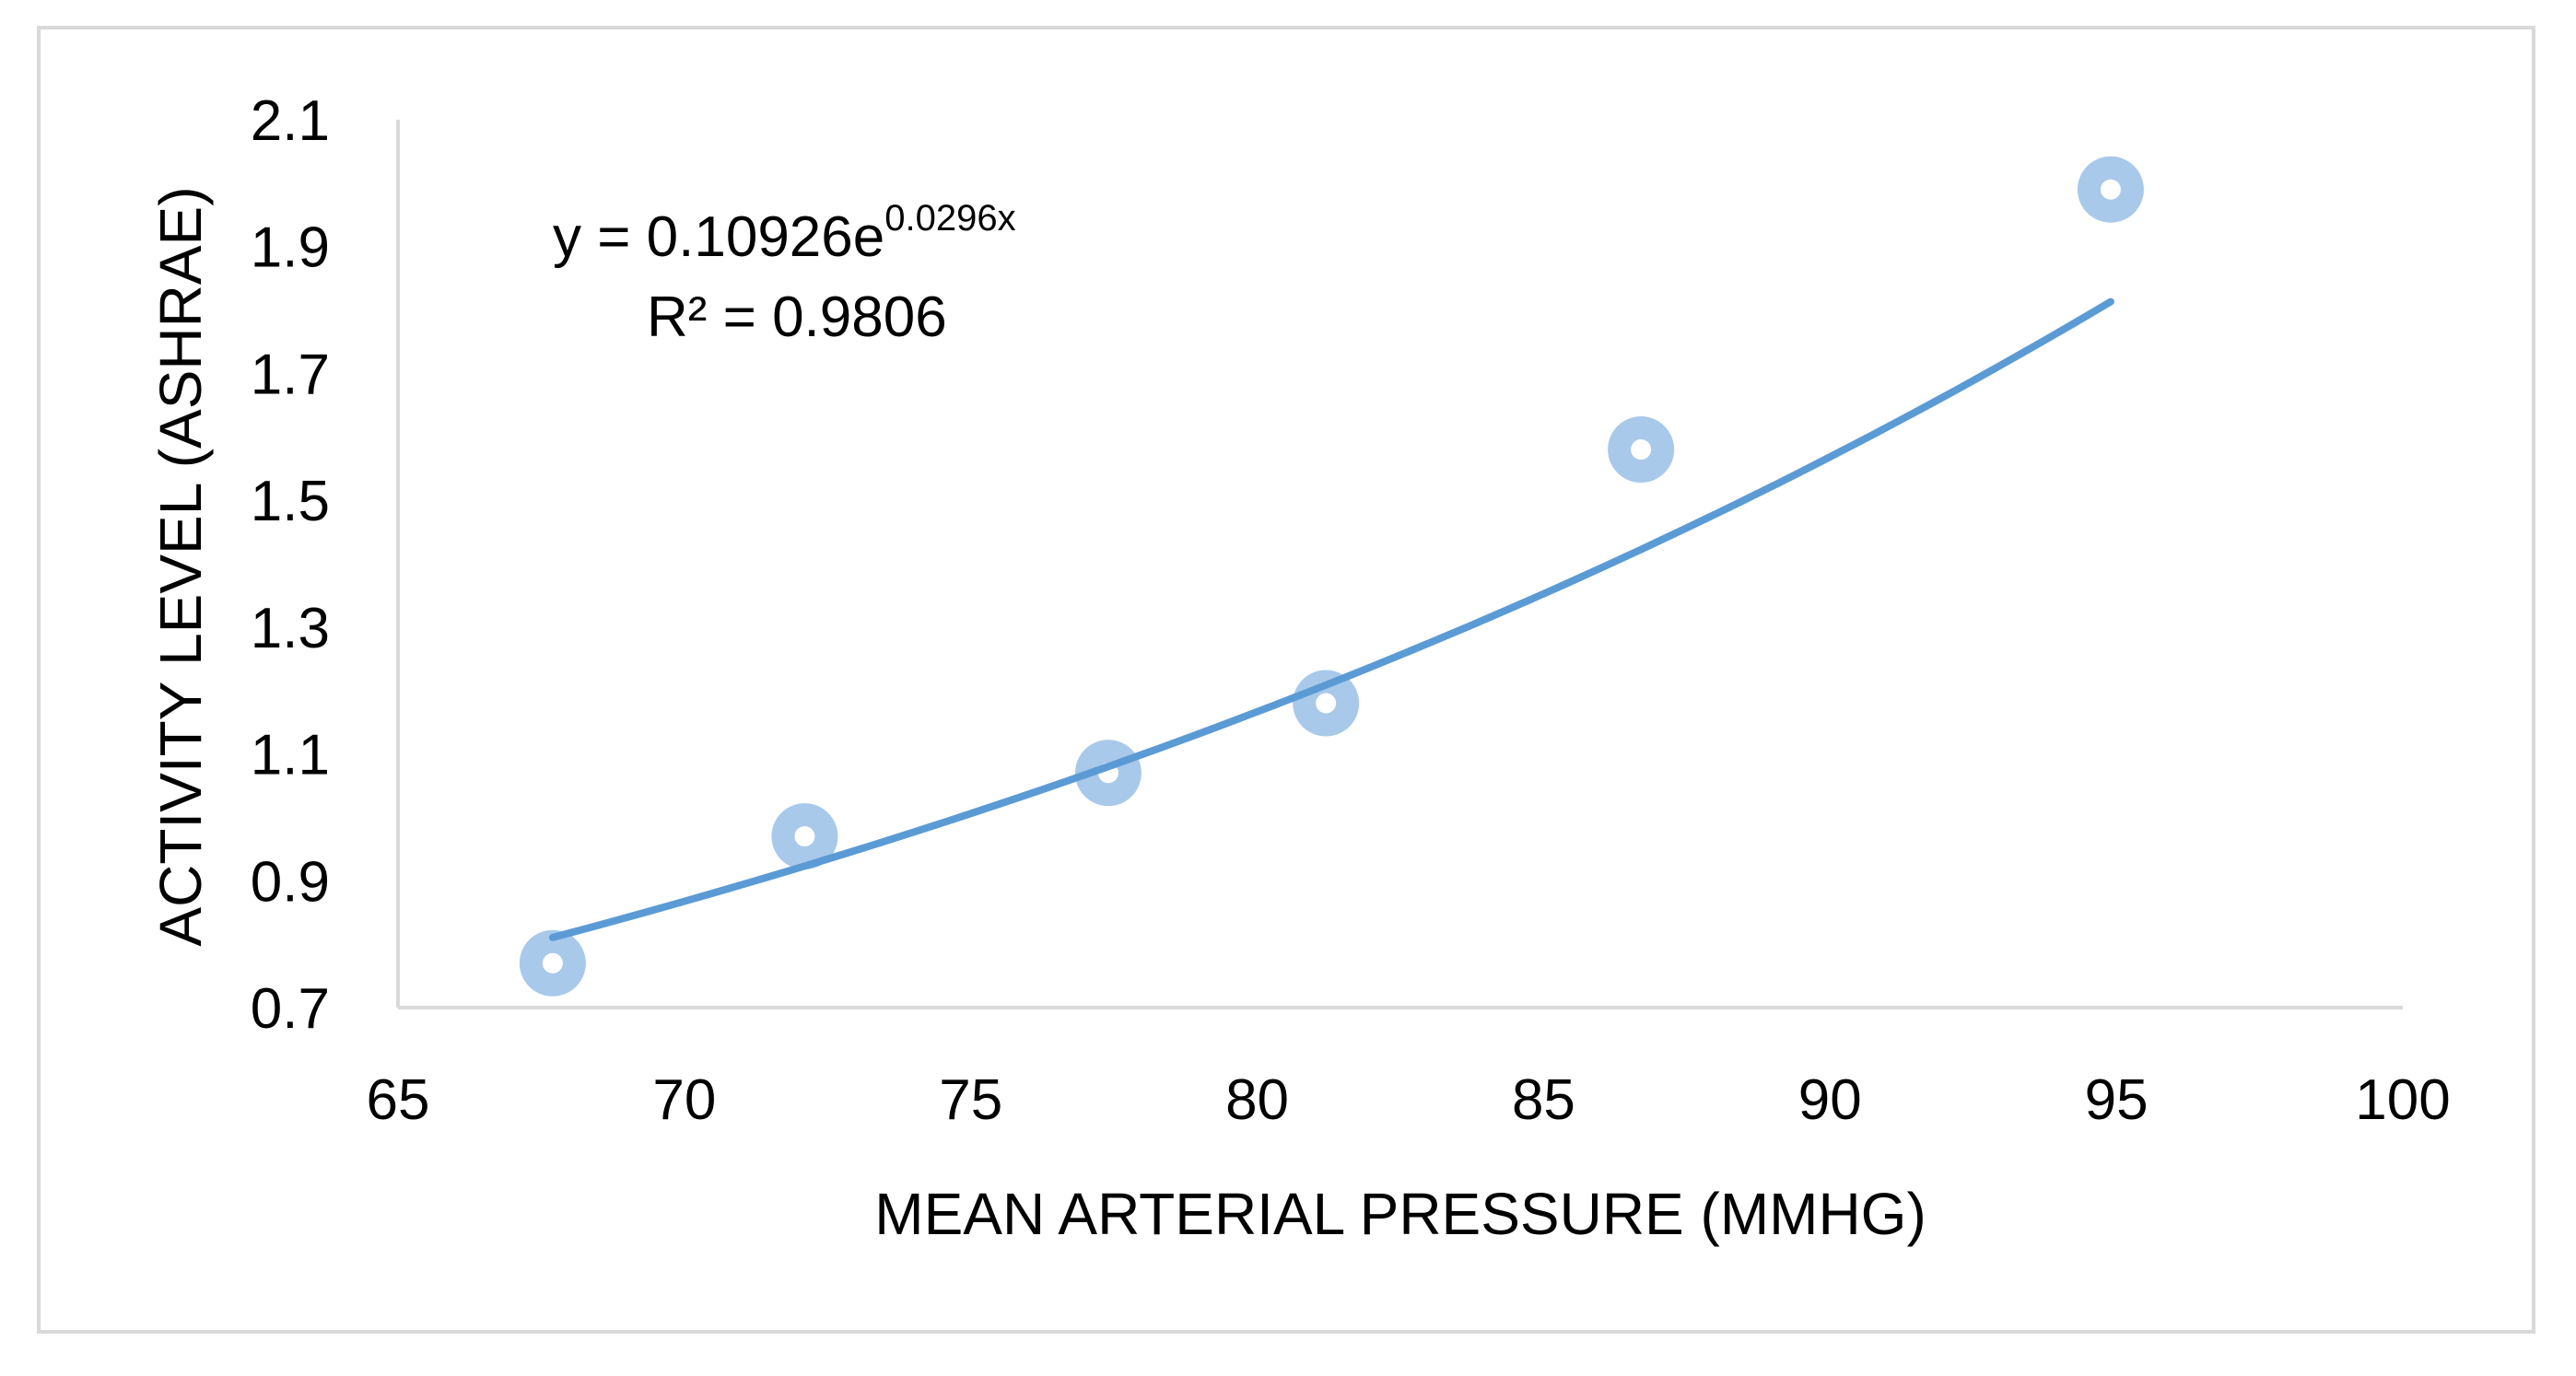  What do you see at coordinates (1830, 1100) in the screenshot?
I see `x-tick-label: 90` at bounding box center [1830, 1100].